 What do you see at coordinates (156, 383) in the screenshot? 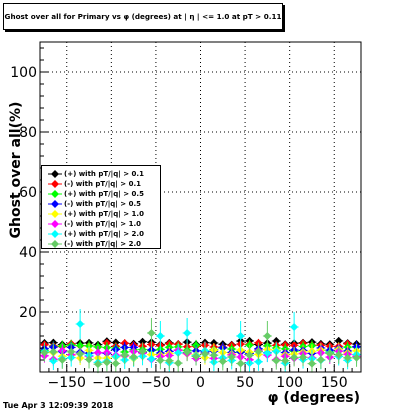
I see `x-tick-label: −50` at bounding box center [156, 383].